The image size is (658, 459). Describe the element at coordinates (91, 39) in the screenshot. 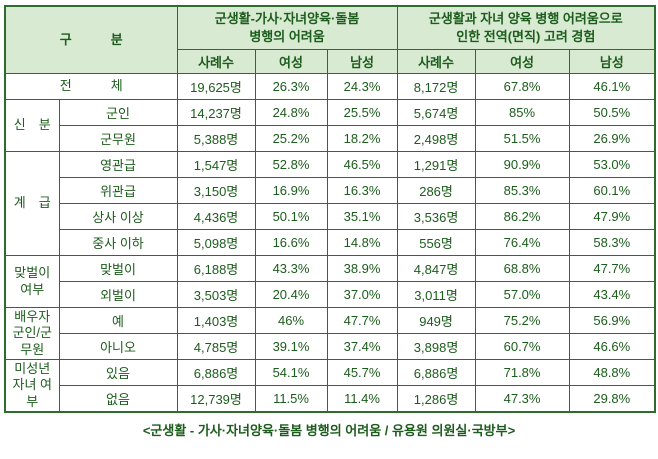

I see `header-category: 구 분` at that location.